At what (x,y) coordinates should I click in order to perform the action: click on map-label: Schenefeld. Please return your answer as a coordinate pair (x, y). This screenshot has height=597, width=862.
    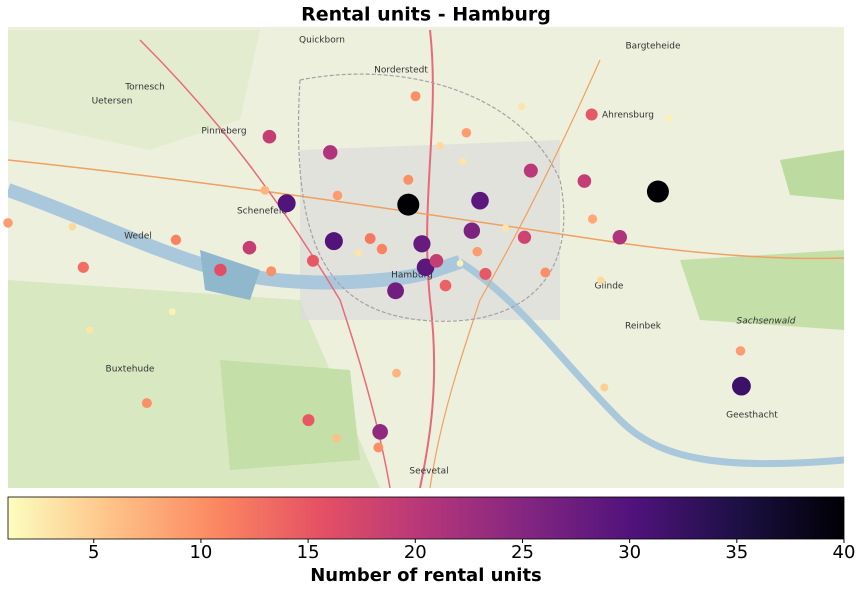
    Looking at the image, I should click on (262, 212).